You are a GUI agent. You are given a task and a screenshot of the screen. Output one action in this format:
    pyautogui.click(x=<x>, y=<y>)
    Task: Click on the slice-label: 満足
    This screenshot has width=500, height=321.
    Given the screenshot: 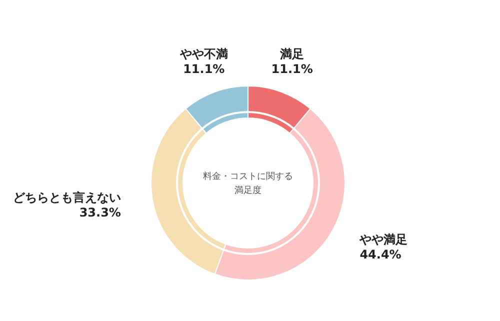 What is the action you would take?
    pyautogui.click(x=291, y=53)
    